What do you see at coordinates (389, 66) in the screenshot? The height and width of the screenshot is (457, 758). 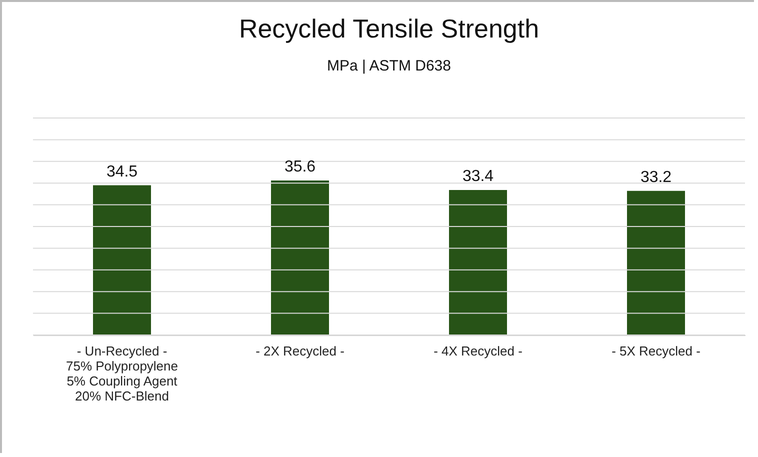 I see `chart-subtitle: MPa | ASTM D638` at bounding box center [389, 66].